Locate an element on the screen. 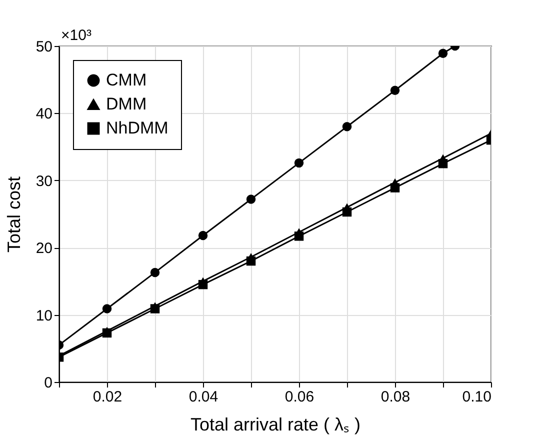  x-tick-label: 0.06 is located at coordinates (299, 397).